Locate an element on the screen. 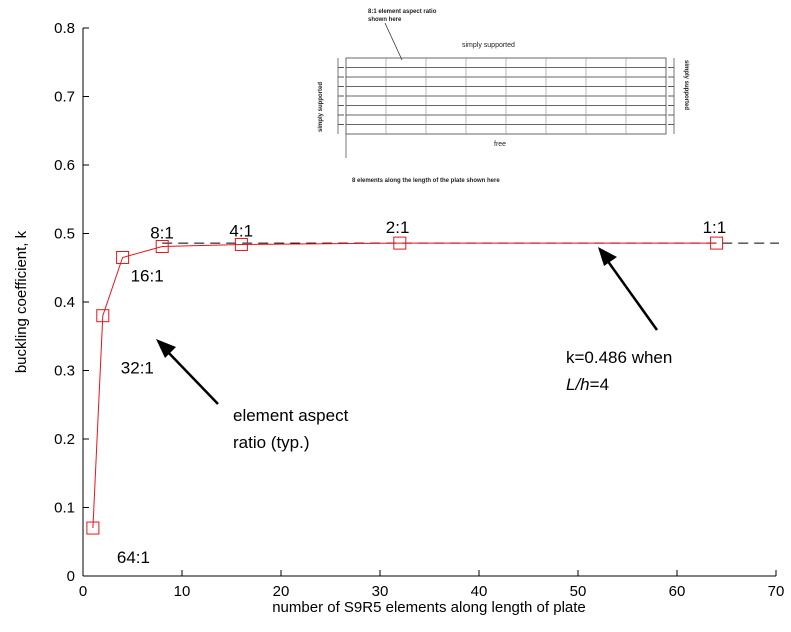 Image resolution: width=791 pixels, height=632 pixels. y-tick-label: 0.4 is located at coordinates (64, 302).